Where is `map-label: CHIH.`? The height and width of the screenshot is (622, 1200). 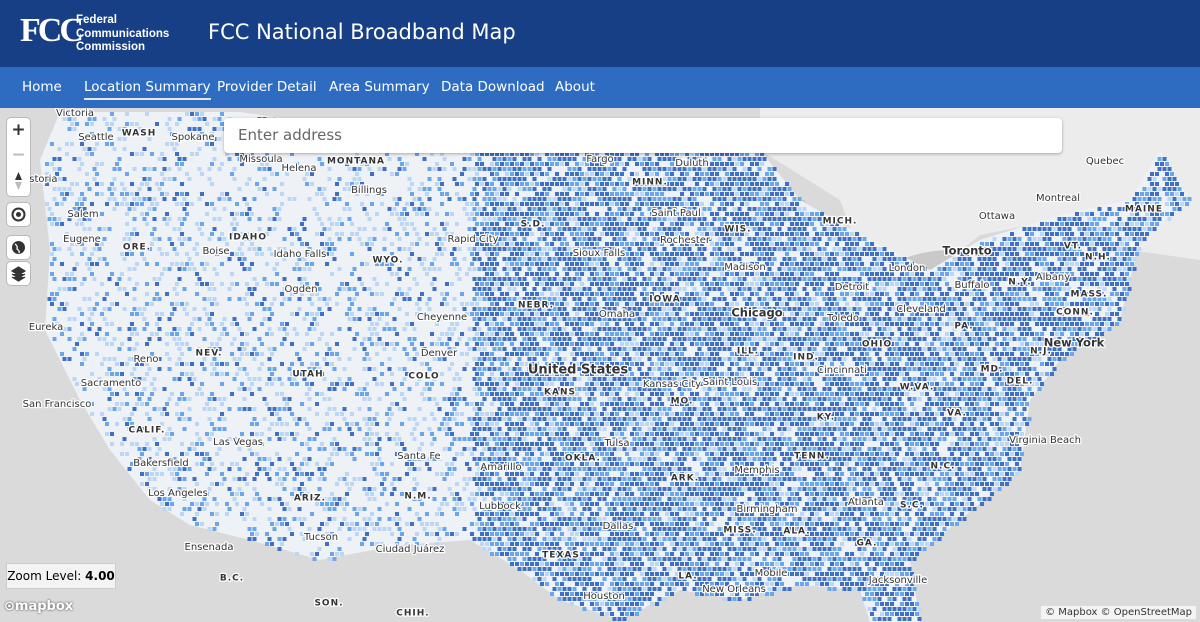 map-label: CHIH. is located at coordinates (412, 614).